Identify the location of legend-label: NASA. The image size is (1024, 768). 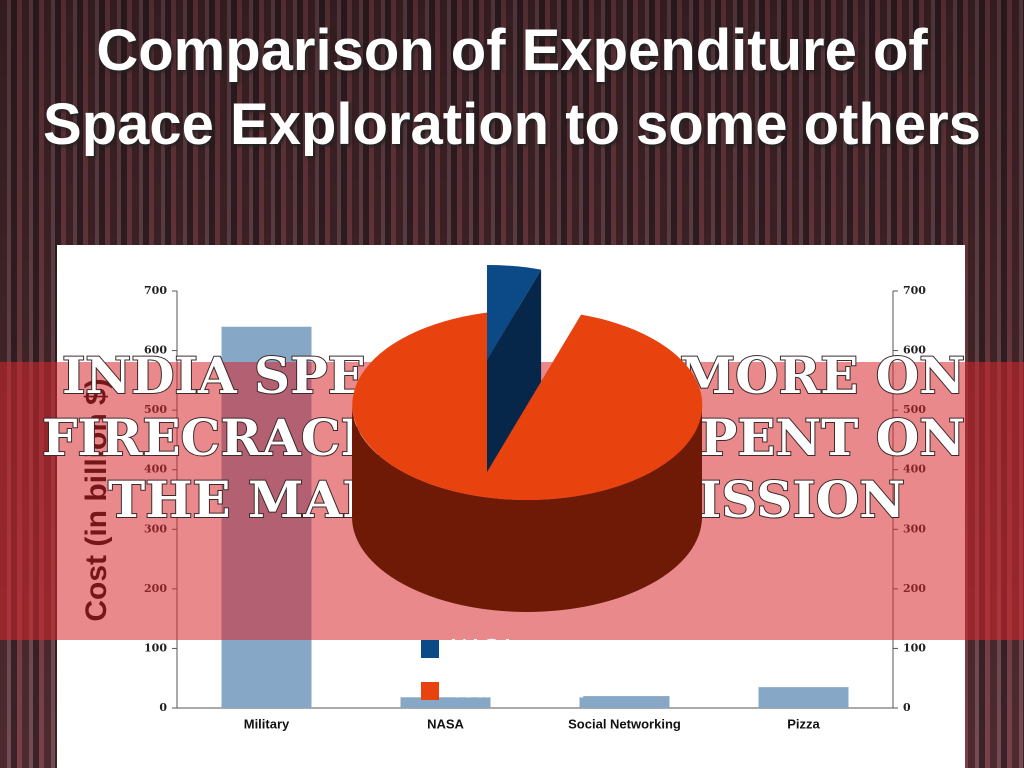
(482, 647).